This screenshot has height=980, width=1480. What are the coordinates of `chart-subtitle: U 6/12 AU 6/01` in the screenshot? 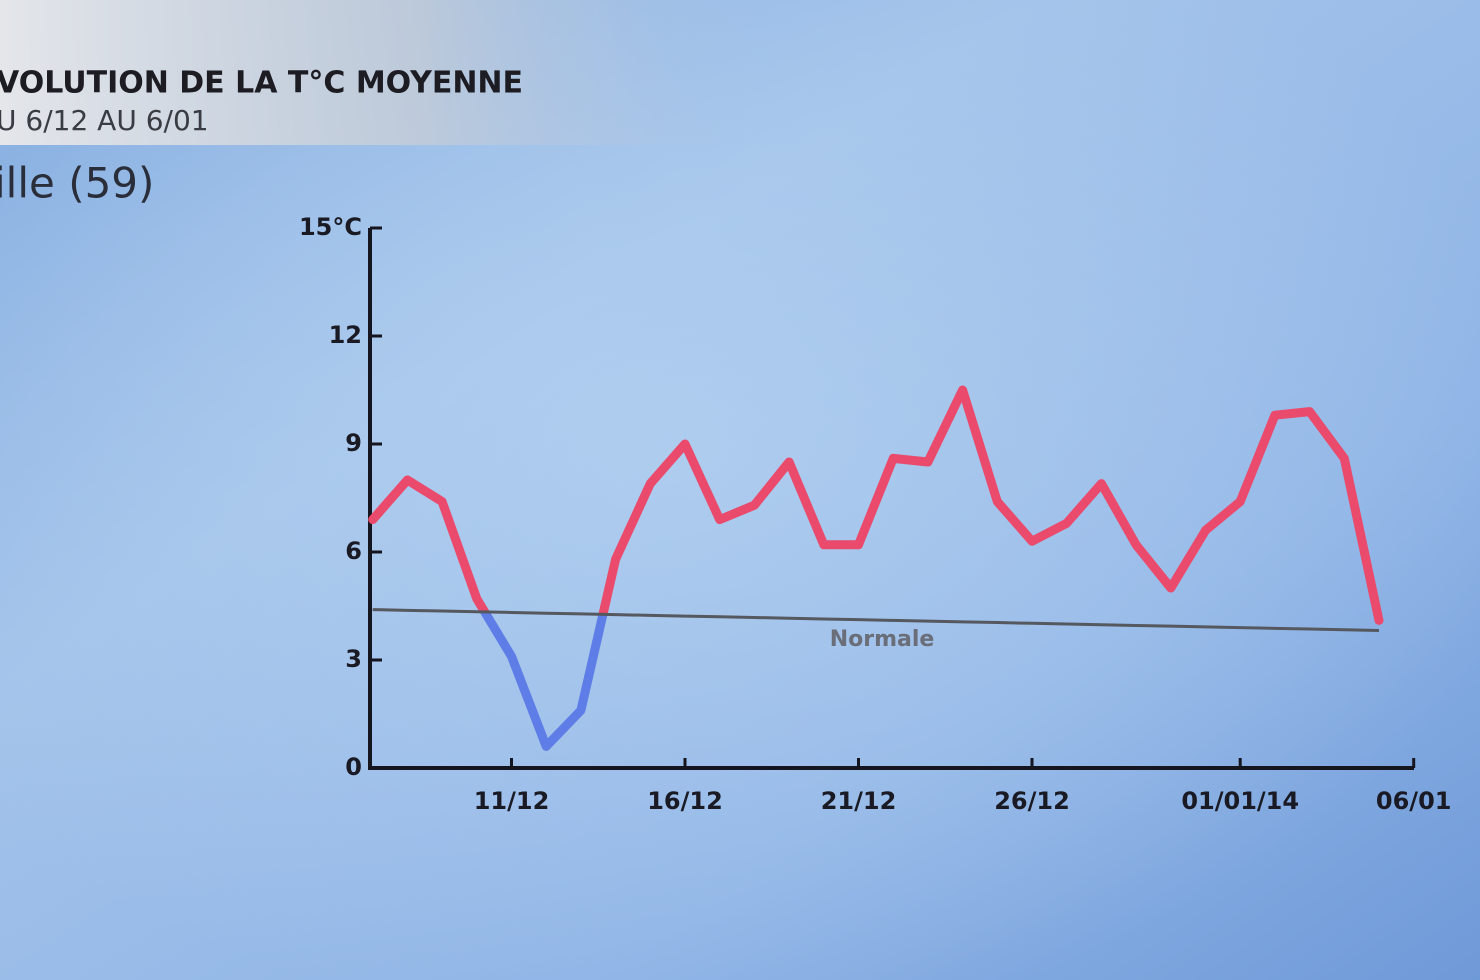 It's located at (104, 120).